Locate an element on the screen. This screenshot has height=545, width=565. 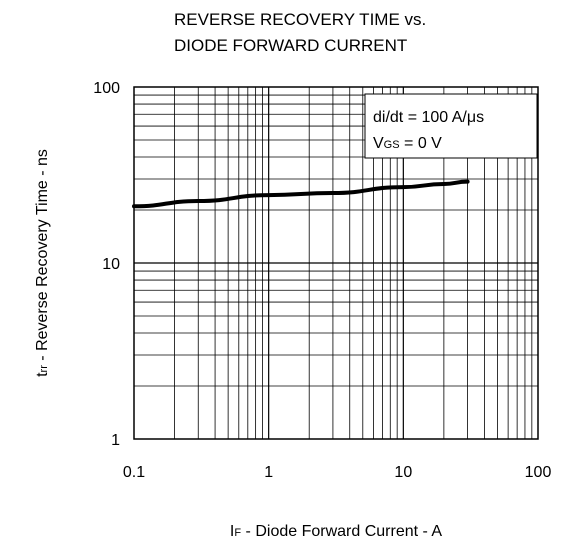
series-layer is located at coordinates (301, 194).